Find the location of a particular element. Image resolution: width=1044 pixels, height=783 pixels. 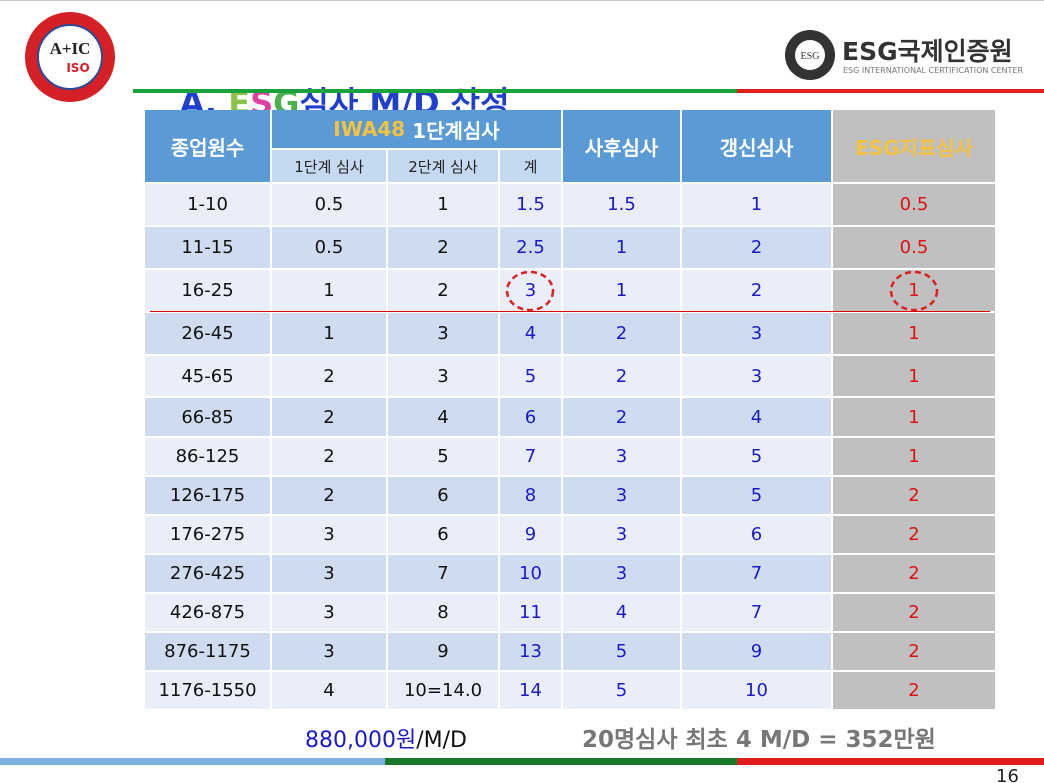

table-cell: 11-15 is located at coordinates (208, 248).